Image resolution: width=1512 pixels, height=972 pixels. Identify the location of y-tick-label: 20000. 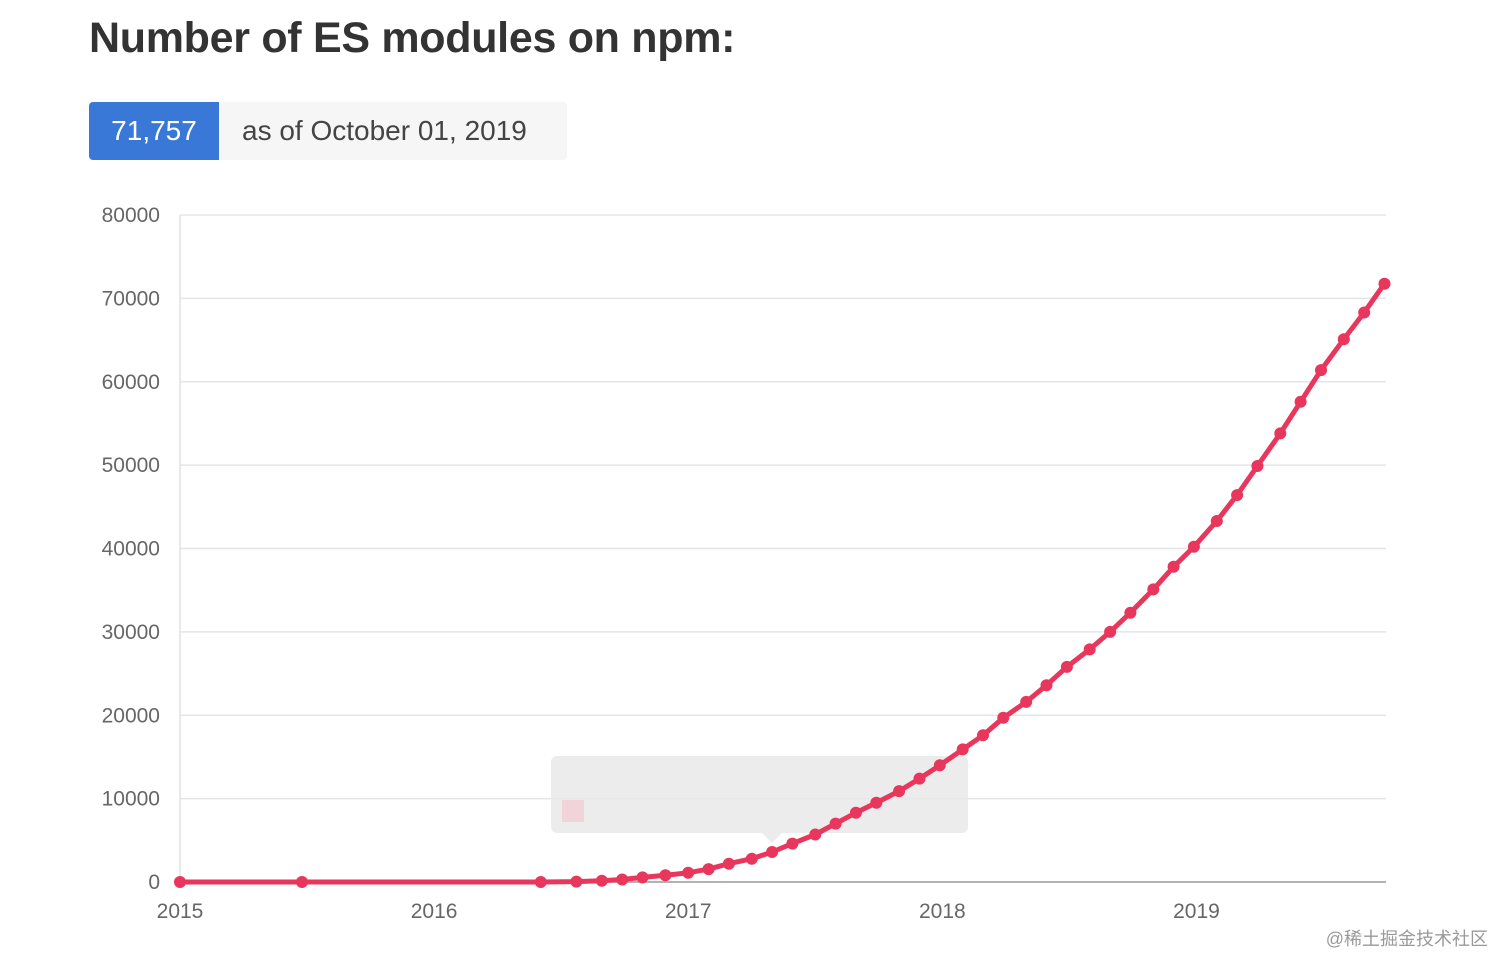
(131, 715).